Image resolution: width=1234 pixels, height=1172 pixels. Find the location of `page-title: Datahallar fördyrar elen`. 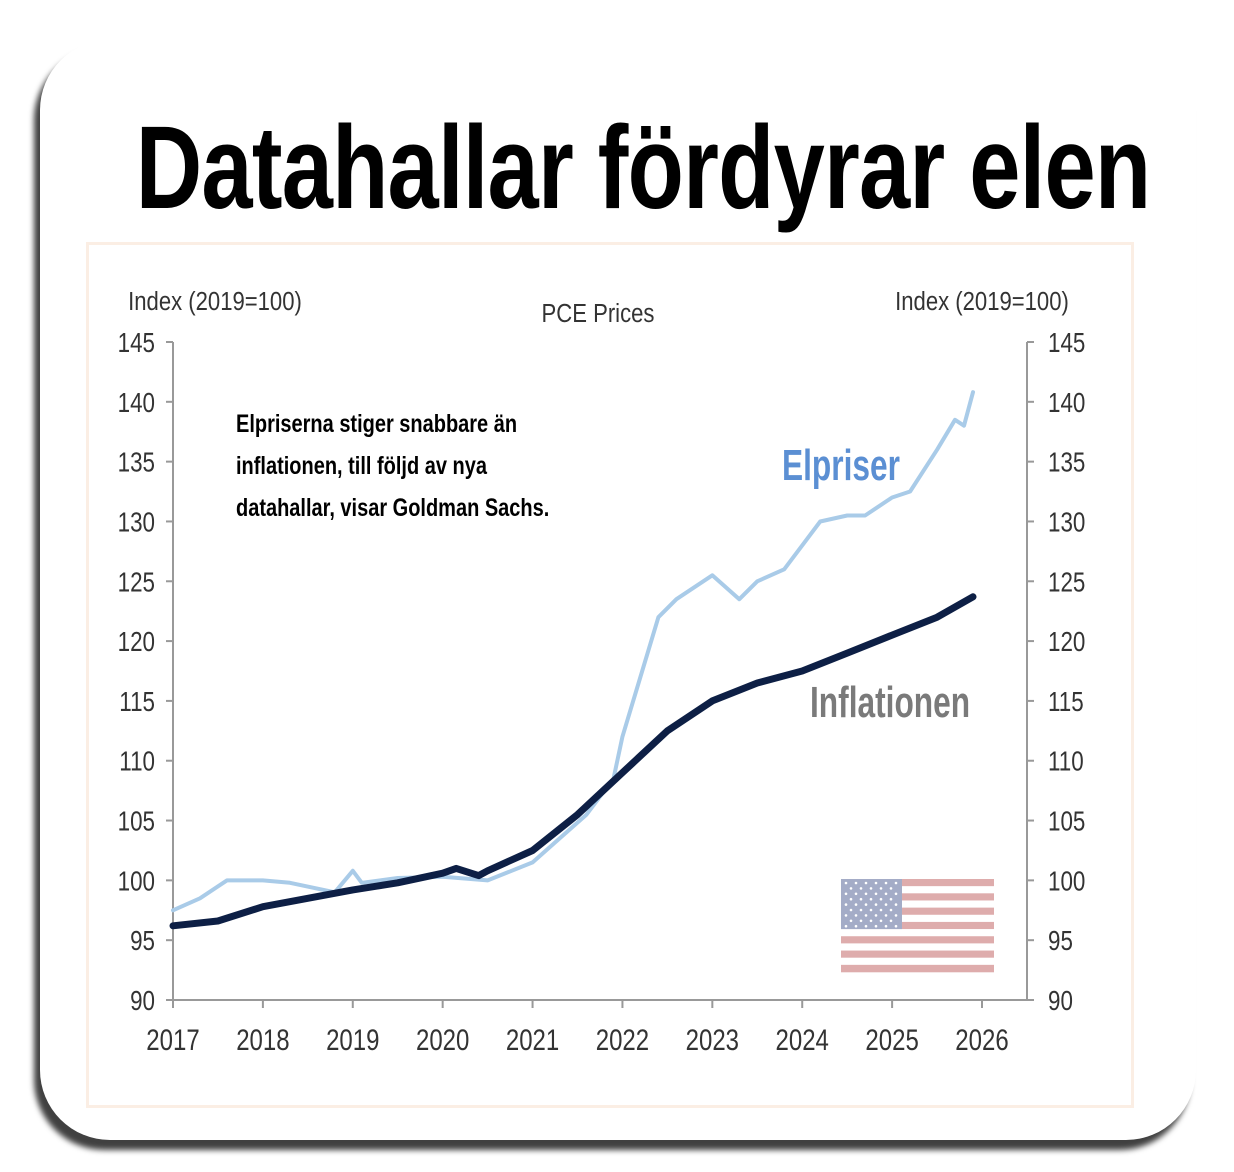

page-title: Datahallar fördyrar elen is located at coordinates (643, 168).